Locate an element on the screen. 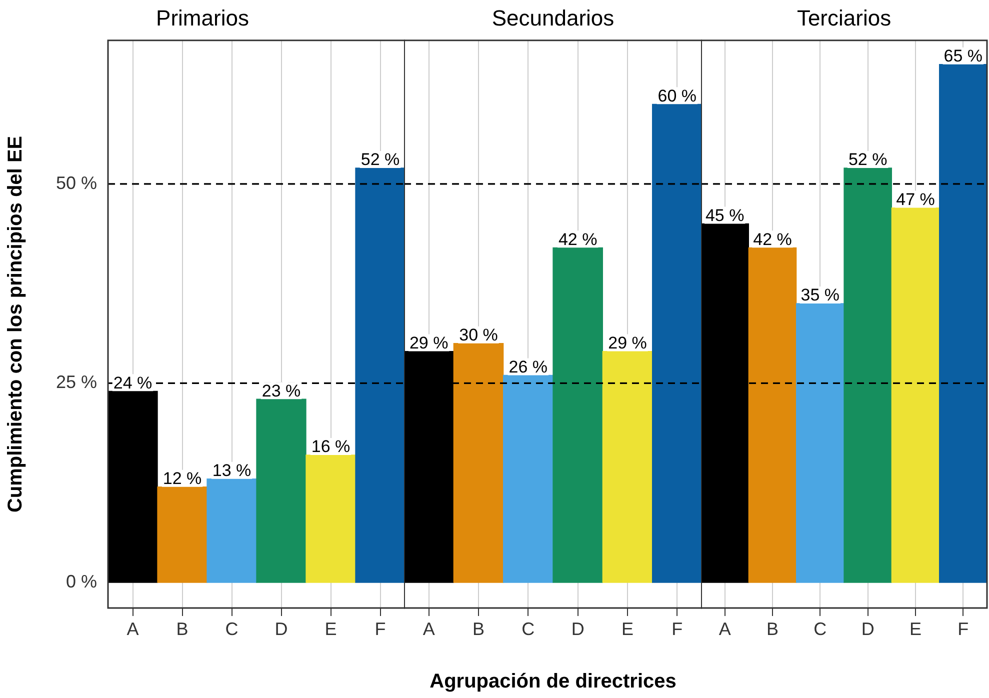 The image size is (989, 698). chart-title: Secundarios is located at coordinates (553, 17).